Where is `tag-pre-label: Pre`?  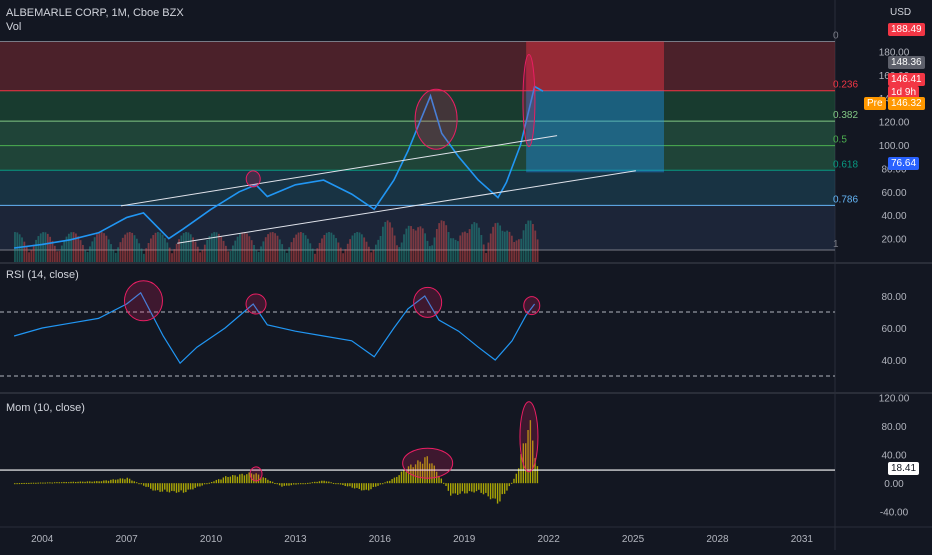
tag-pre-label: Pre is located at coordinates (875, 103).